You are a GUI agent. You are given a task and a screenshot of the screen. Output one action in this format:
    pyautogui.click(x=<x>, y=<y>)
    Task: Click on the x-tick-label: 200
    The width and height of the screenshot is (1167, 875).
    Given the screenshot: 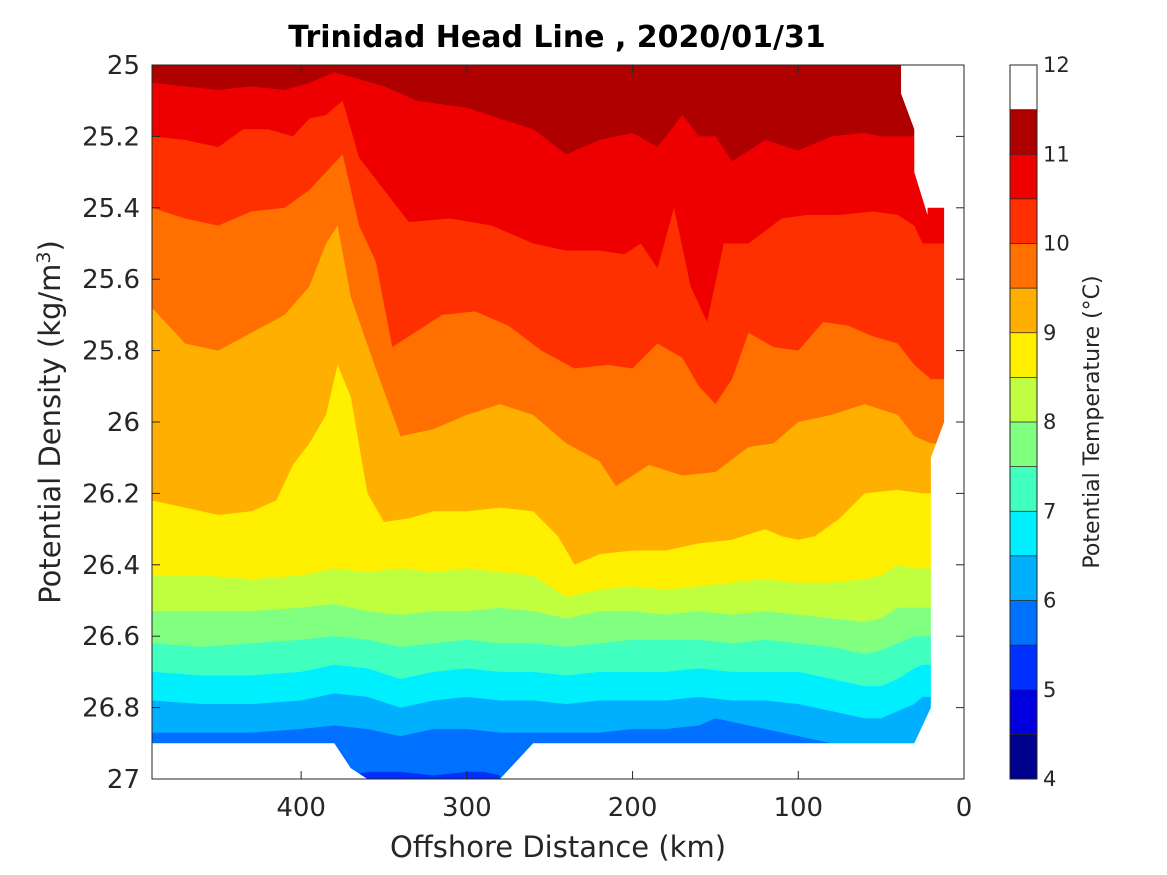 What is the action you would take?
    pyautogui.click(x=633, y=808)
    